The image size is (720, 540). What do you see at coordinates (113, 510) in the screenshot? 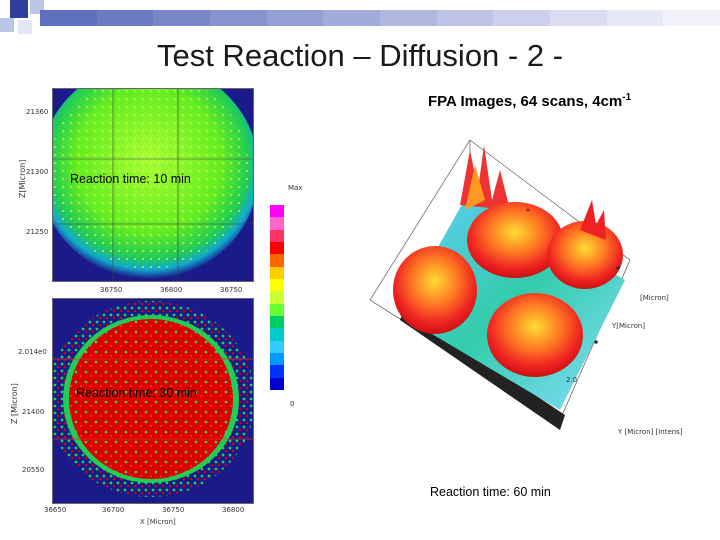
I see `bottom-x-tick-2: 36700` at bounding box center [113, 510].